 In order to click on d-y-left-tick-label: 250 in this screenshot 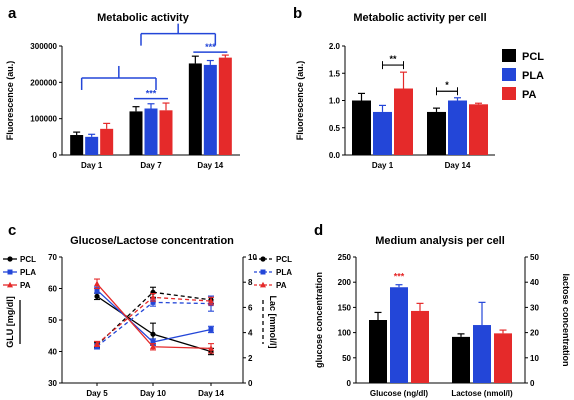, I will do `click(345, 257)`.